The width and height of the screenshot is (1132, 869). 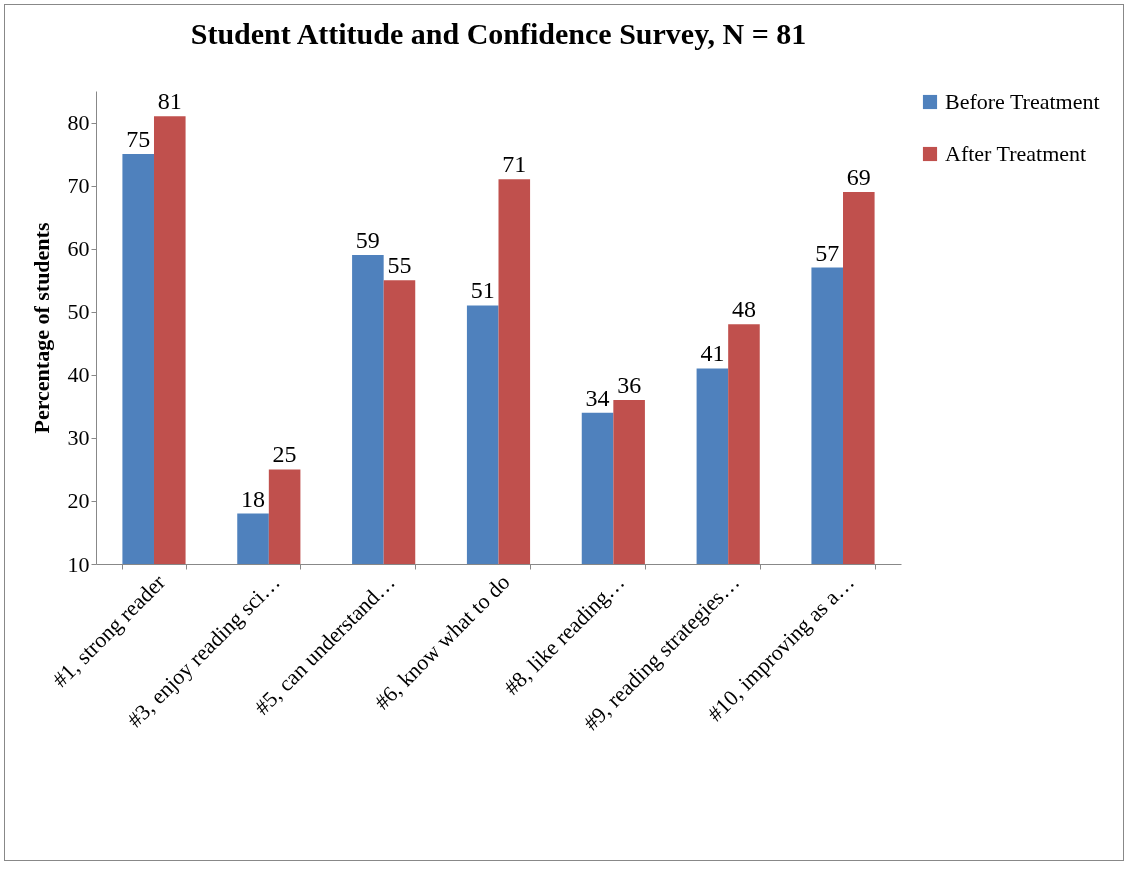 I want to click on y-axis-title: Percentage of students, so click(x=41, y=328).